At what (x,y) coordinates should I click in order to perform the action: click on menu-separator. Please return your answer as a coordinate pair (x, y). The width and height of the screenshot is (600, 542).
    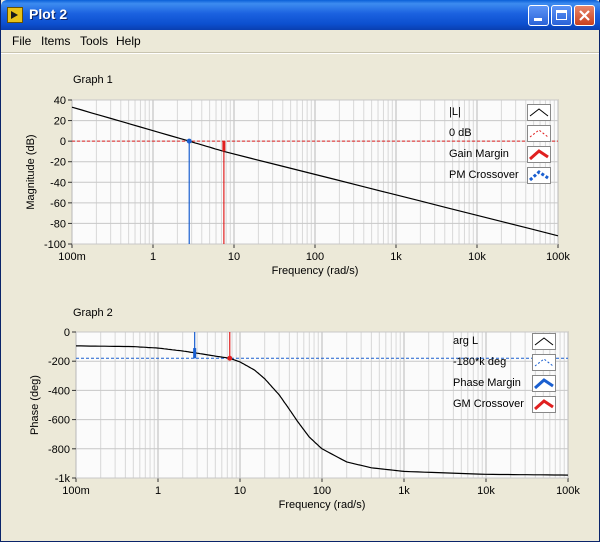
    Looking at the image, I should click on (300, 53).